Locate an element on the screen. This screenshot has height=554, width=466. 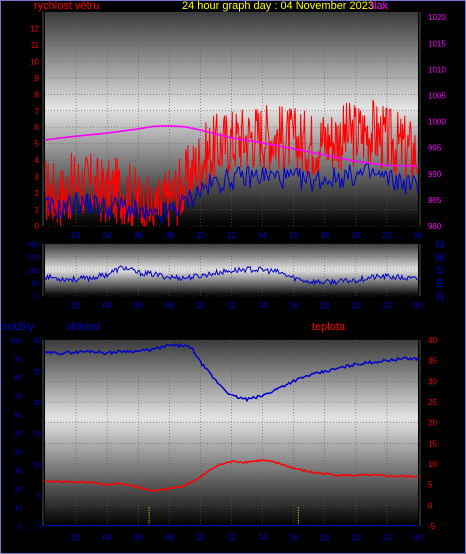
label-temp: teplota is located at coordinates (329, 327).